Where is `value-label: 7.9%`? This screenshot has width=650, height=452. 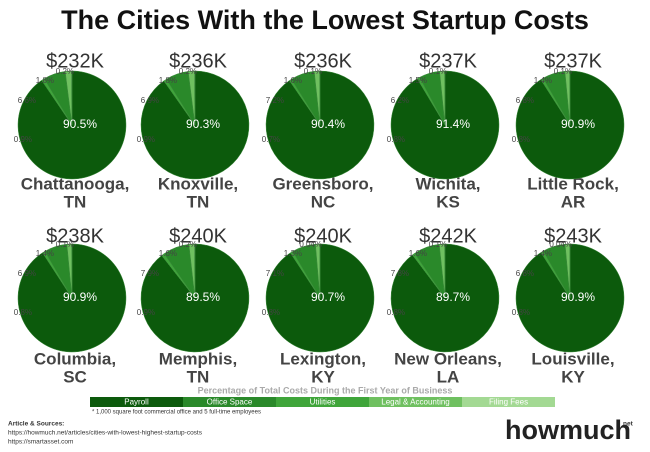
value-label: 7.9% is located at coordinates (150, 273).